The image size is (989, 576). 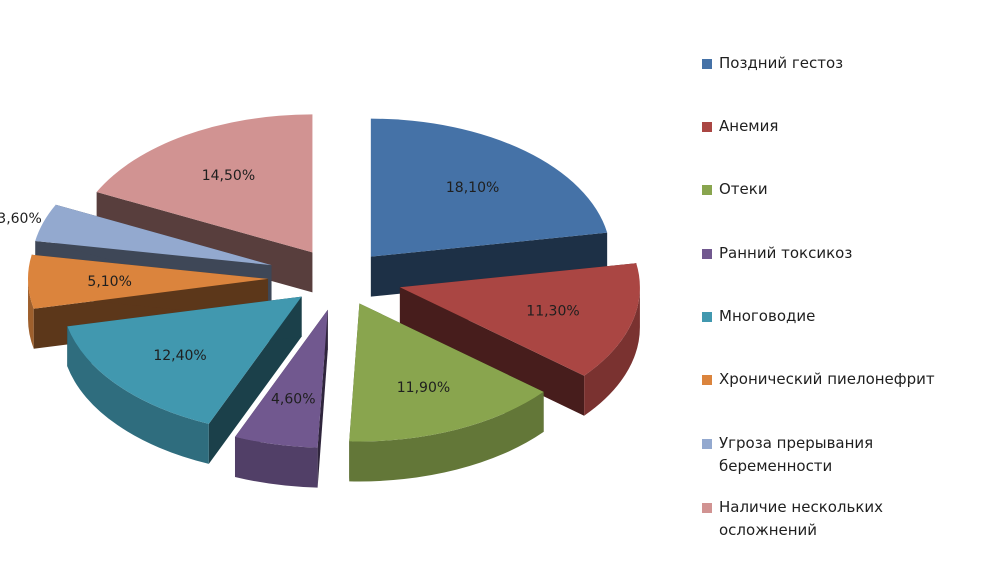 I want to click on slice-label-2: 11,90%, so click(x=423, y=388).